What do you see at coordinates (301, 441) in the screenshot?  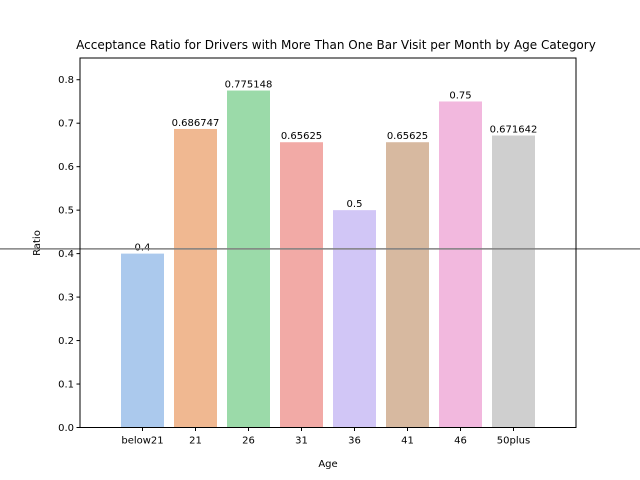 I see `x-tick-label: 31` at bounding box center [301, 441].